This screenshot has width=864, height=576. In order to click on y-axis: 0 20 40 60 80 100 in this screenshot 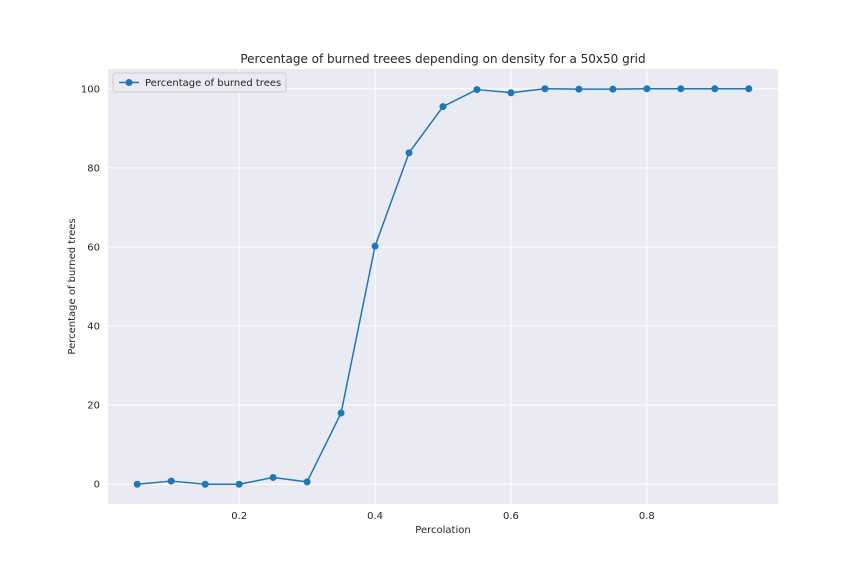, I will do `click(90, 287)`.